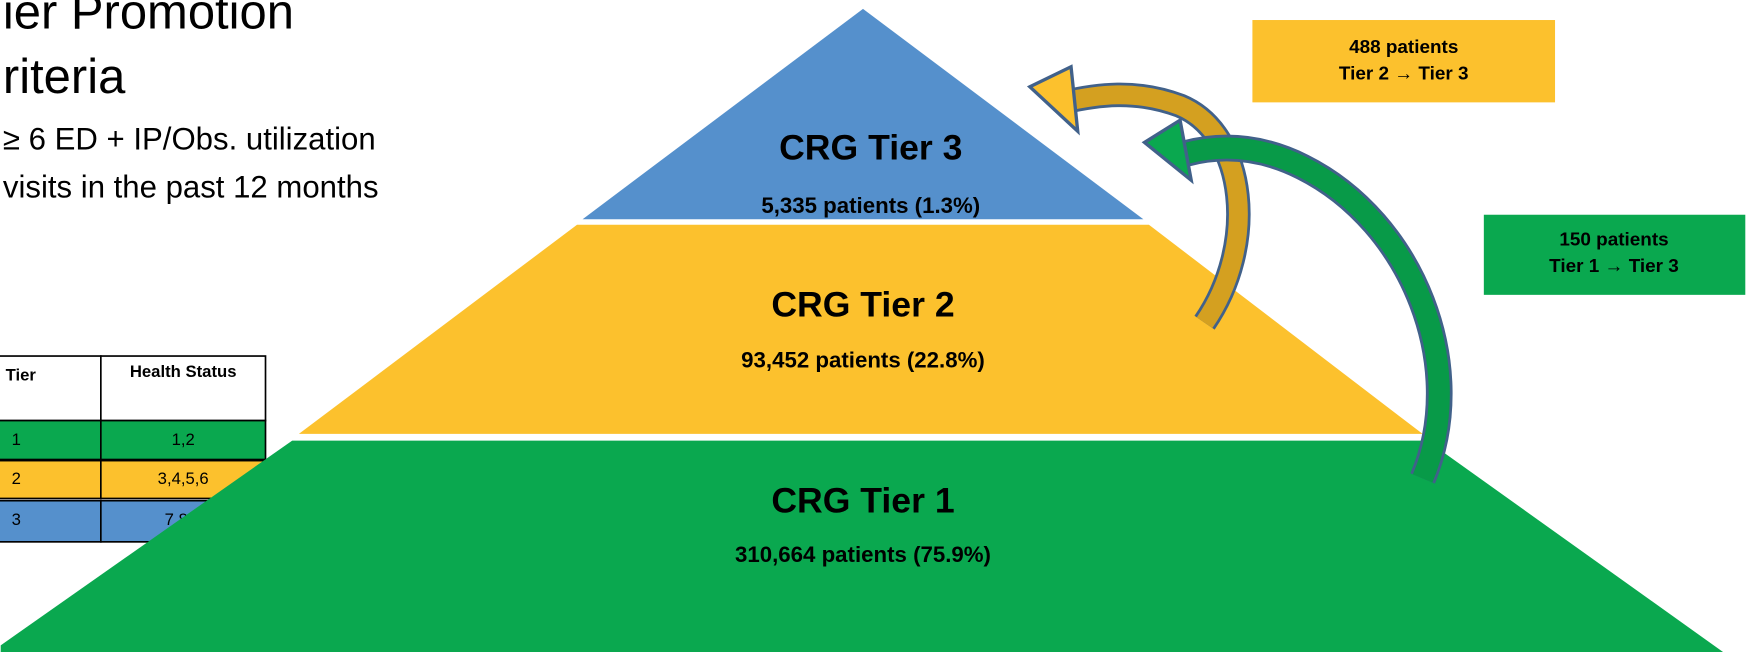 The height and width of the screenshot is (652, 1746). I want to click on tier-count: 310,664 patients (75.9%), so click(863, 554).